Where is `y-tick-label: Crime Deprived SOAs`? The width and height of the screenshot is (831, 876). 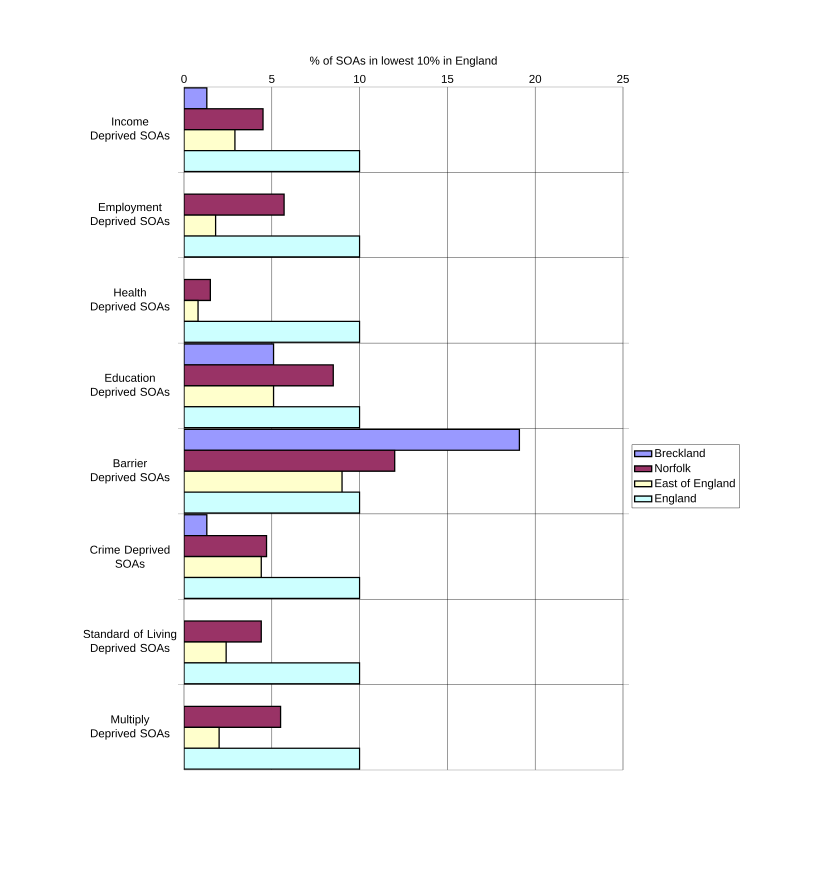
y-tick-label: Crime Deprived SOAs is located at coordinates (130, 556).